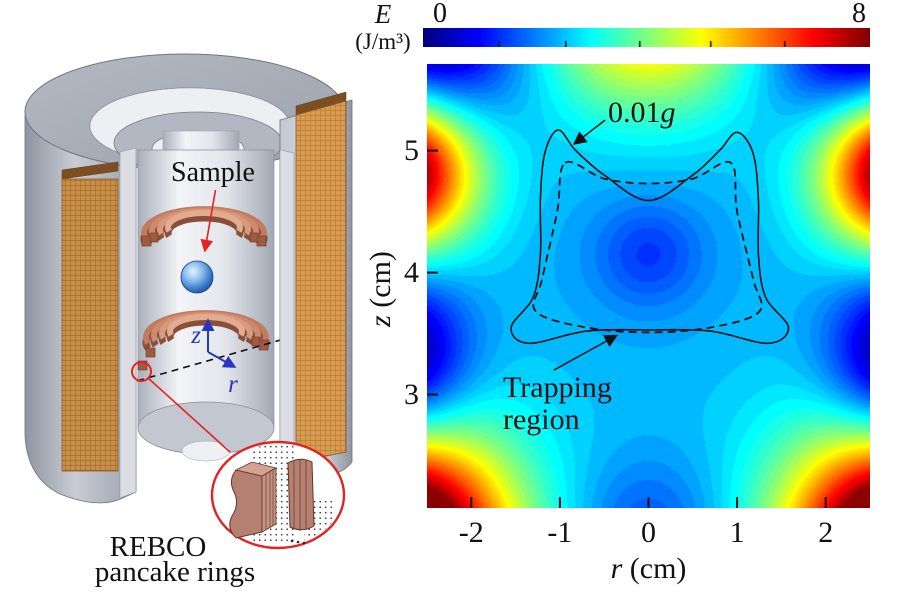 This screenshot has width=900, height=600. I want to click on trapping-region-annotation: Trapping region, so click(557, 404).